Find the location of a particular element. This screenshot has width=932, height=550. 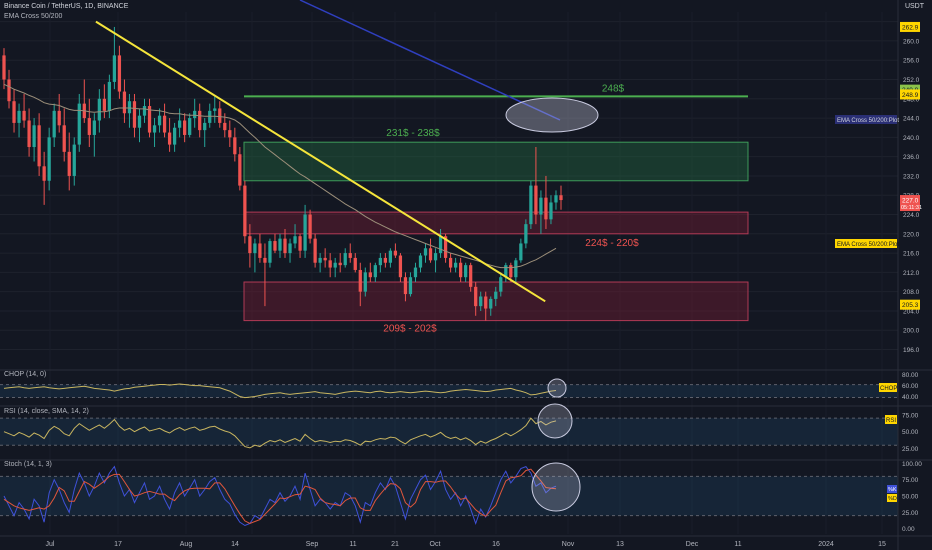

time-tick-label: 13 is located at coordinates (620, 544).